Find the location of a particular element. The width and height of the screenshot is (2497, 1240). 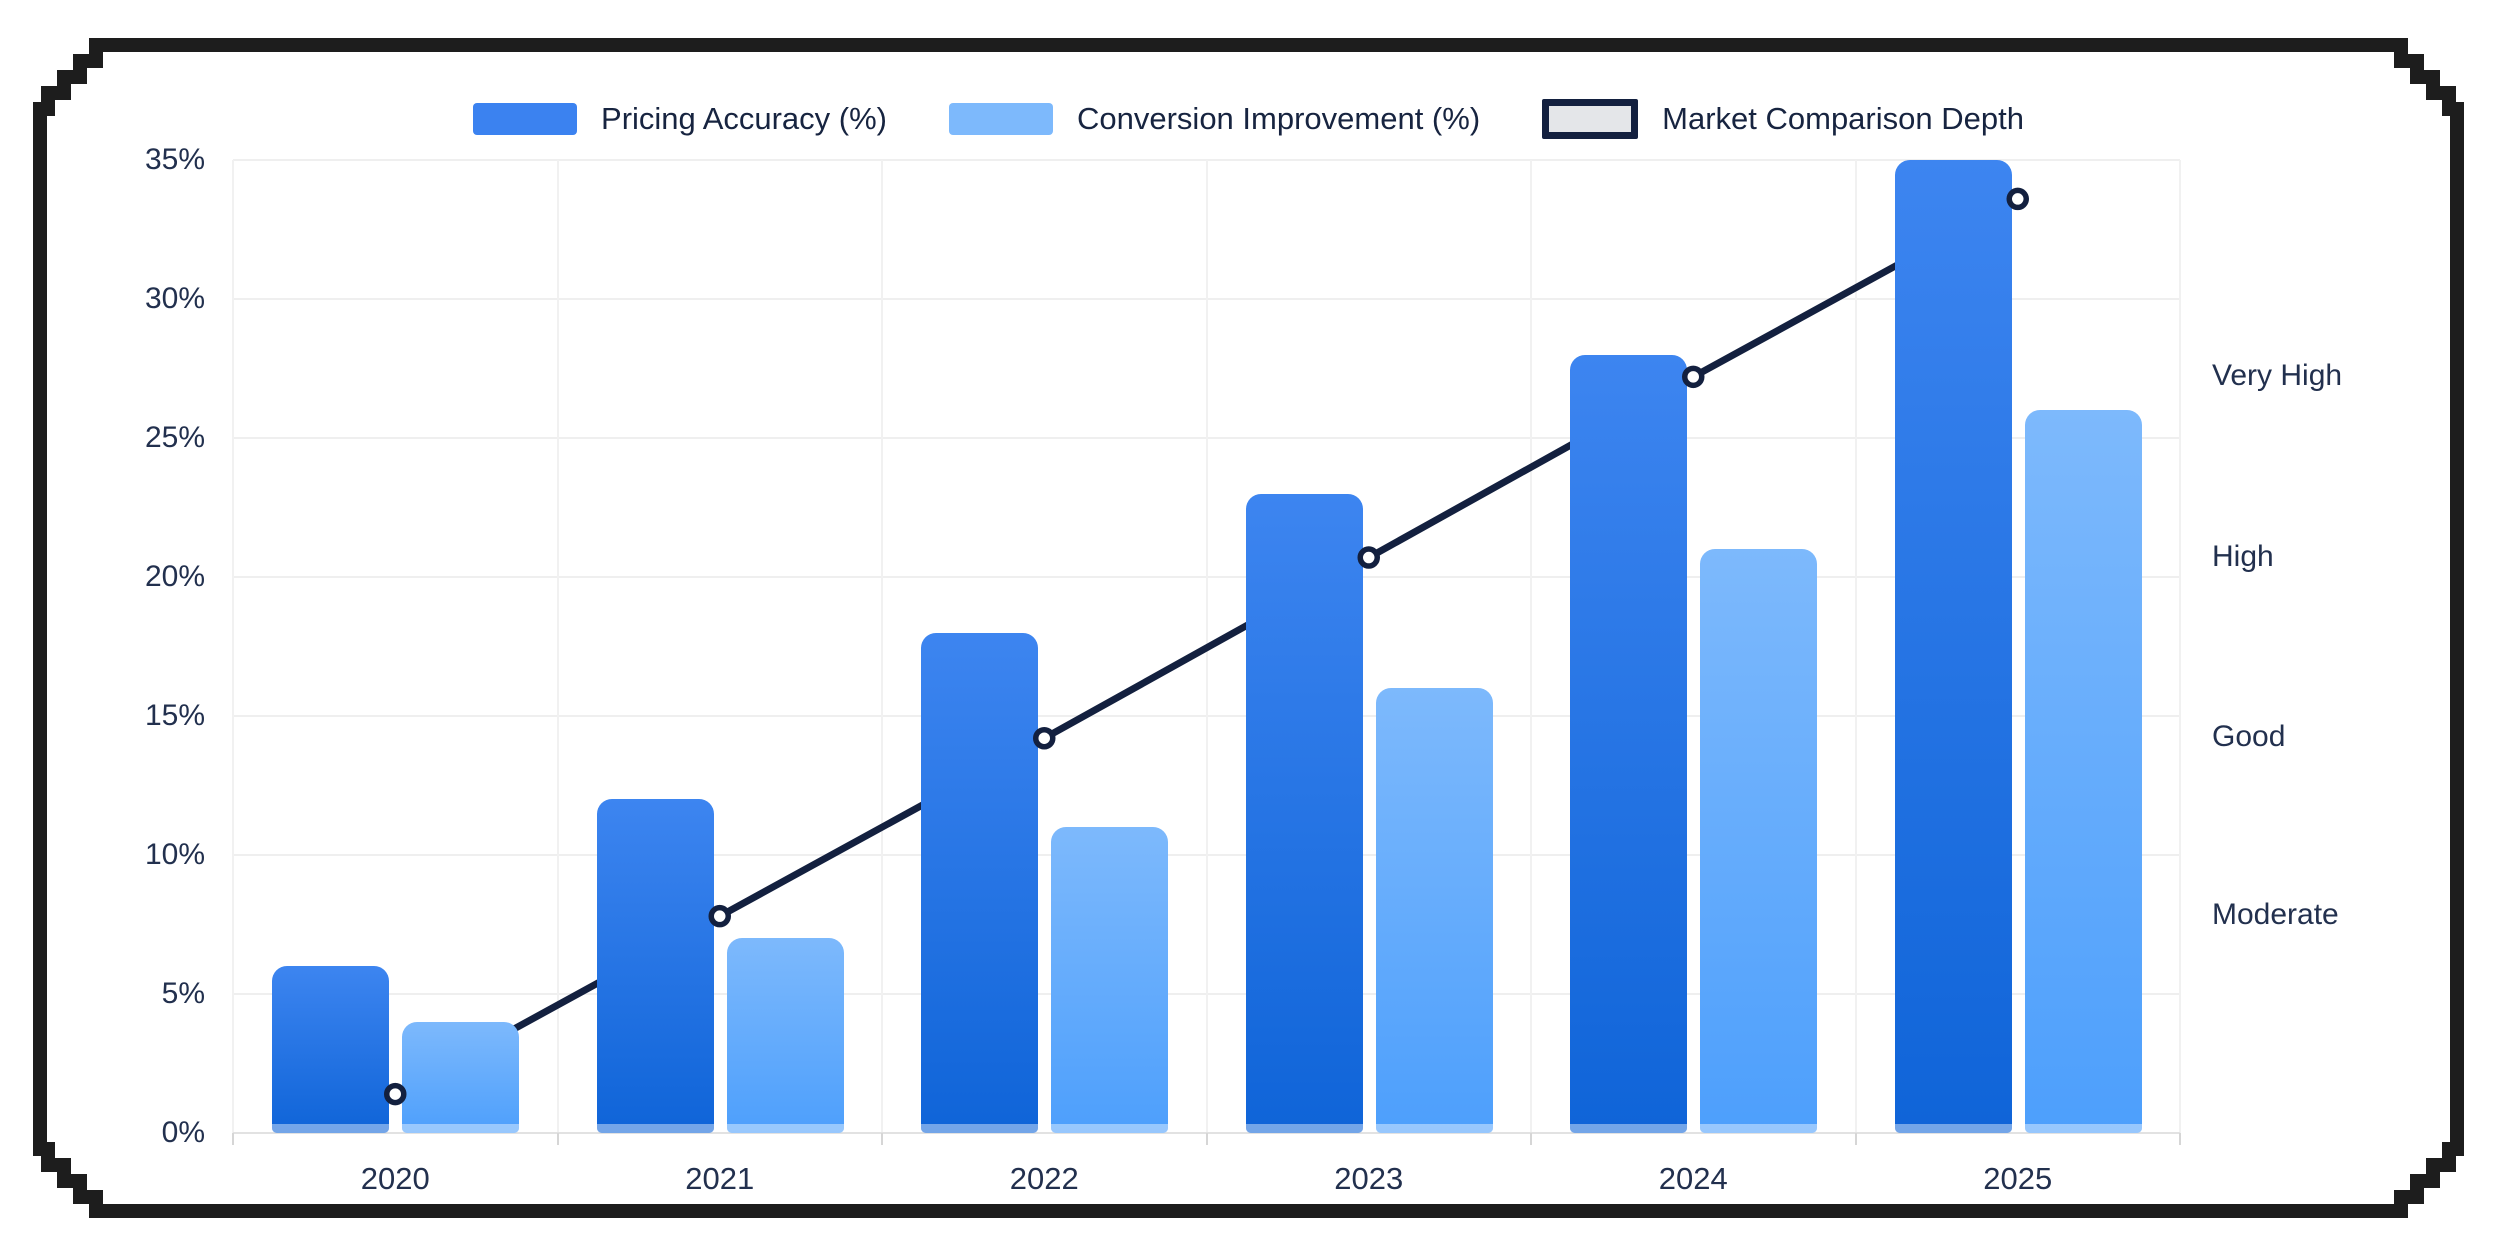

legend-line-swatch-icon is located at coordinates (1590, 119).